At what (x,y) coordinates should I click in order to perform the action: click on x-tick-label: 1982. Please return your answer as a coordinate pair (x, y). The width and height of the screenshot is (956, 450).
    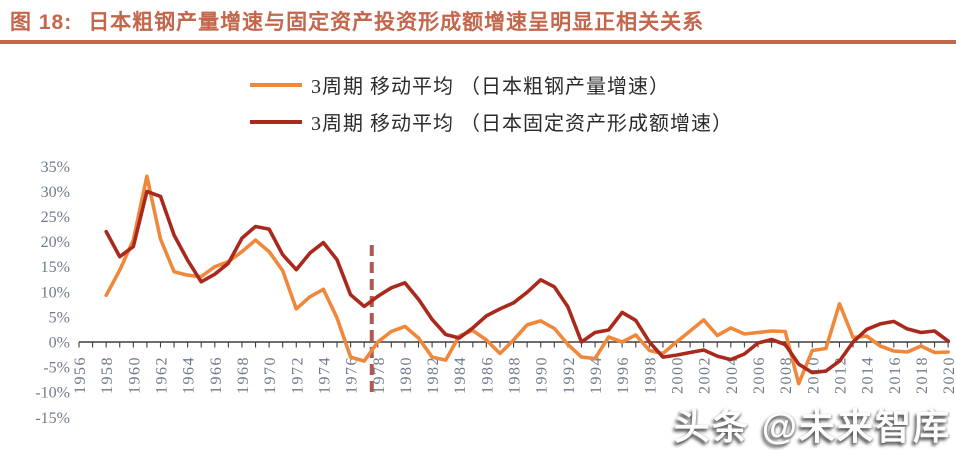
    Looking at the image, I should click on (433, 375).